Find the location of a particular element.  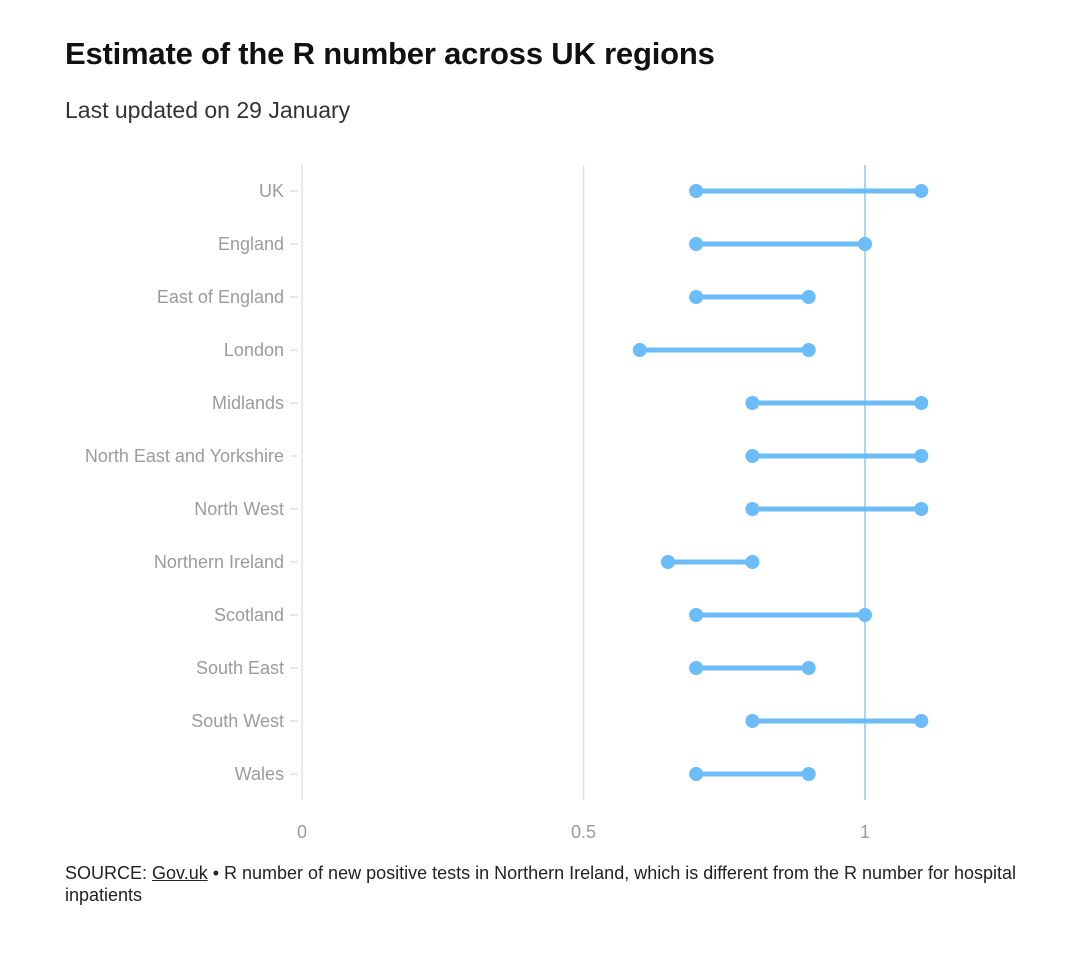

lower-point-east-of-england is located at coordinates (696, 297).